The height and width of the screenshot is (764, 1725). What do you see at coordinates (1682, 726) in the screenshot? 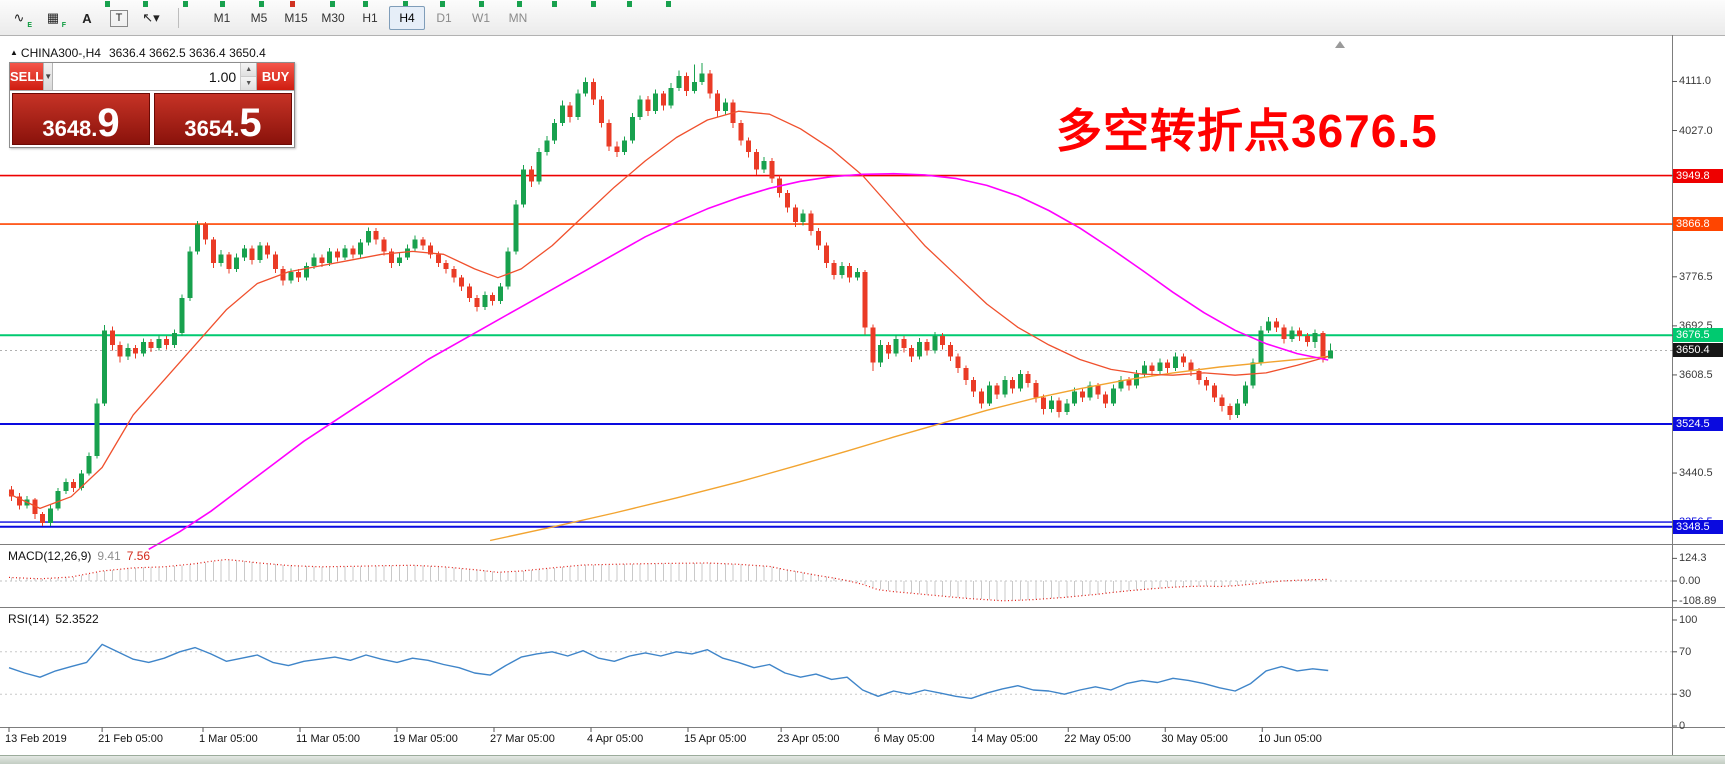
I see `rsi-axis-tick: 0` at bounding box center [1682, 726].